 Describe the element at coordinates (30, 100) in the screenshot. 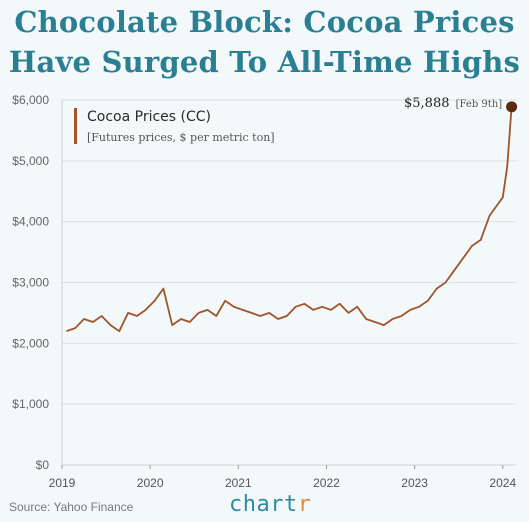

I see `y-tick-label: $6,000` at that location.